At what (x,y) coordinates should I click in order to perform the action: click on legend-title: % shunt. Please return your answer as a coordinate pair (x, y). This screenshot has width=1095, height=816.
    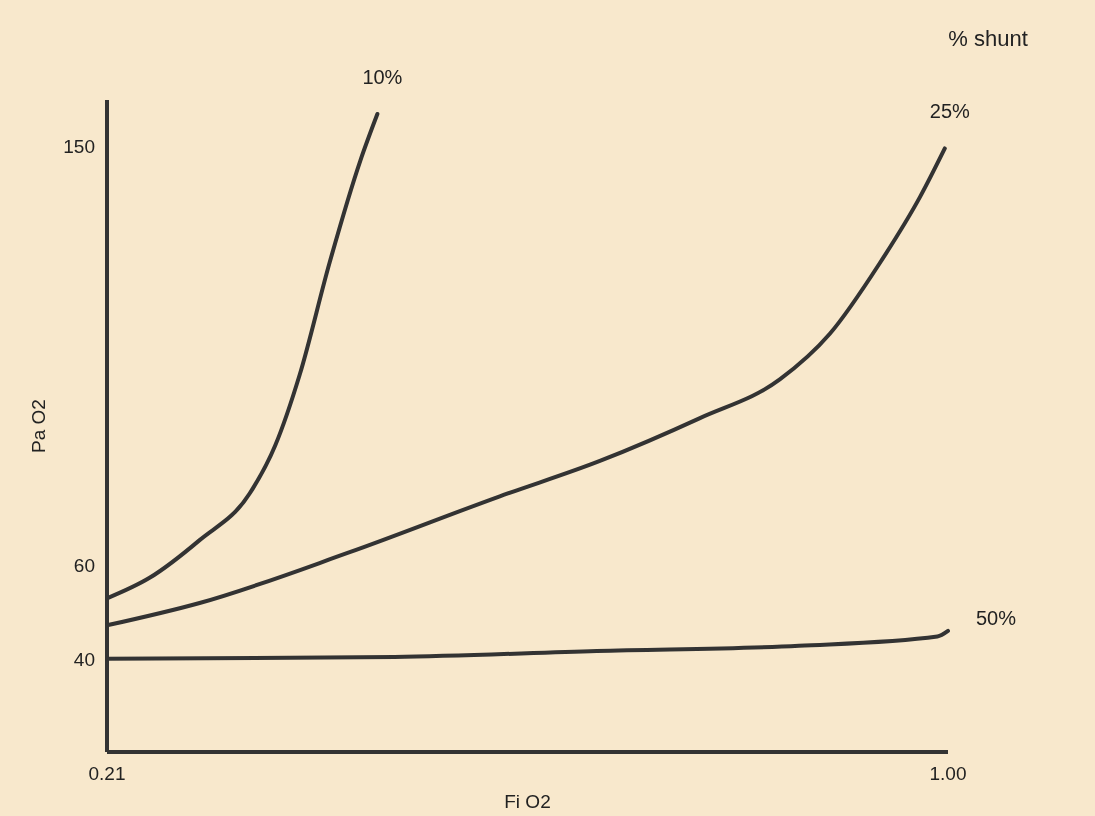
    Looking at the image, I should click on (988, 38).